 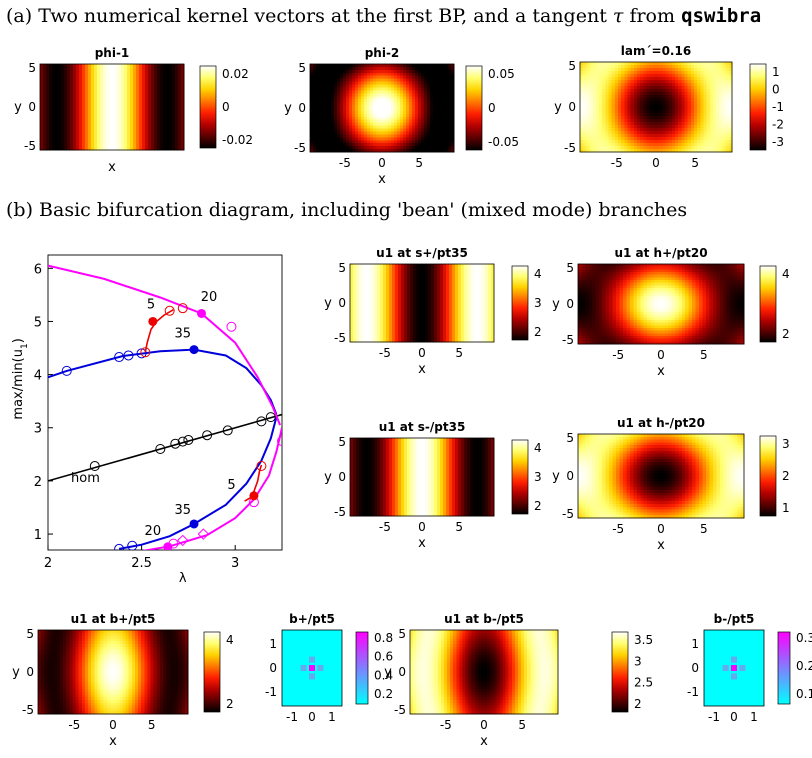 I want to click on grid-x-tick-label: 0, so click(x=312, y=717).